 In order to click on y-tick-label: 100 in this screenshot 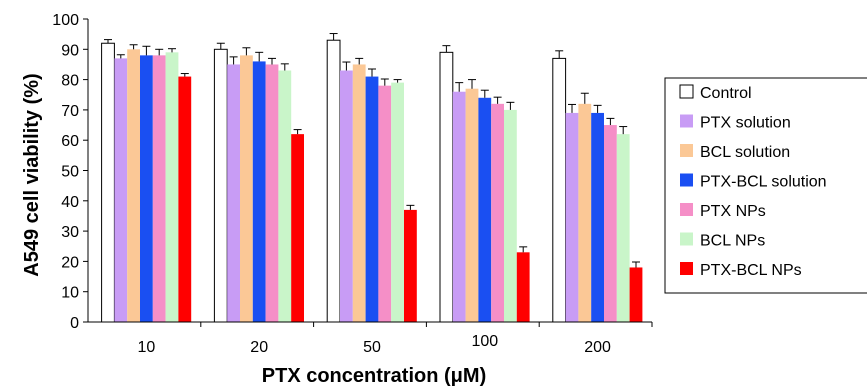, I will do `click(65, 20)`.